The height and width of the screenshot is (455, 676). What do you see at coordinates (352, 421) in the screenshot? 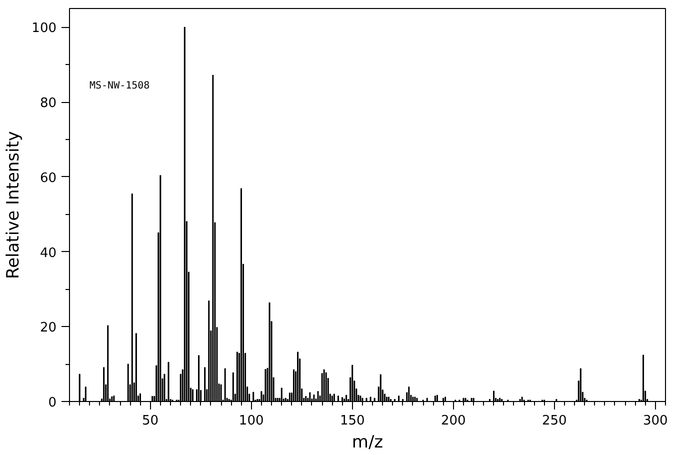
I see `x-tick-label: 150` at bounding box center [352, 421].